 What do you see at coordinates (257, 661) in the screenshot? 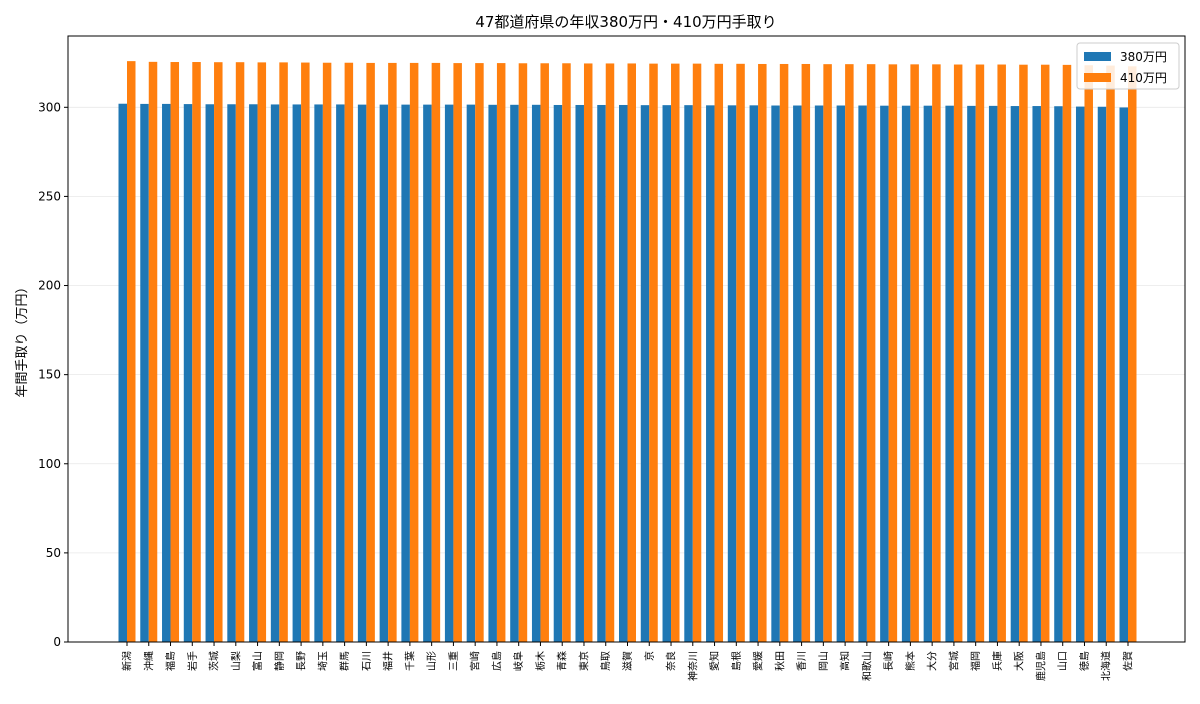
I see `x-tick-label: 富山` at bounding box center [257, 661].